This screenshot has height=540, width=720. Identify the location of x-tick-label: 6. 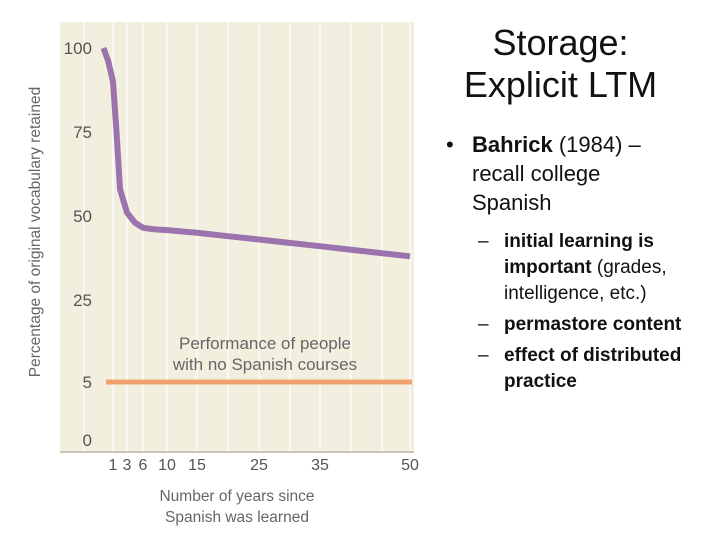
(143, 465).